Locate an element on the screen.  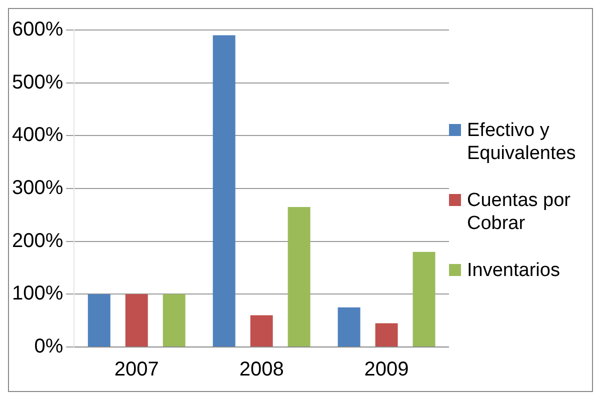
y-tick-label: 0% is located at coordinates (49, 347).